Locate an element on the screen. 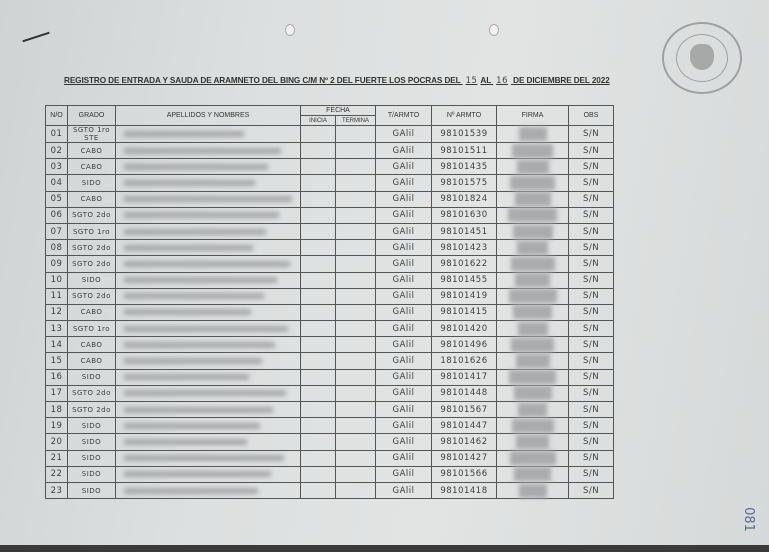 The height and width of the screenshot is (552, 769). pen-mark is located at coordinates (36, 37).